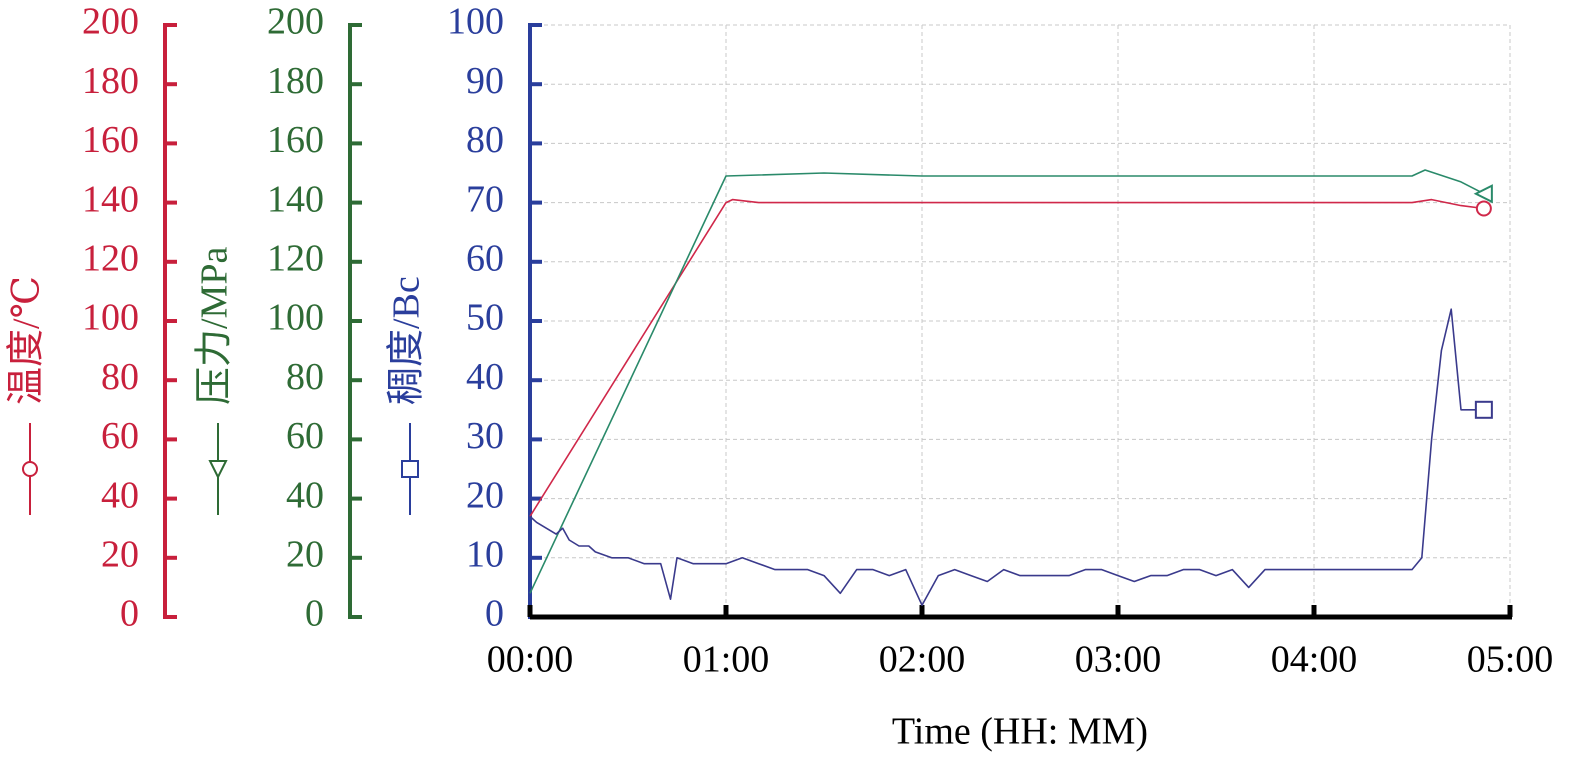  Describe the element at coordinates (485, 555) in the screenshot. I see `y-tick-label: 10` at that location.